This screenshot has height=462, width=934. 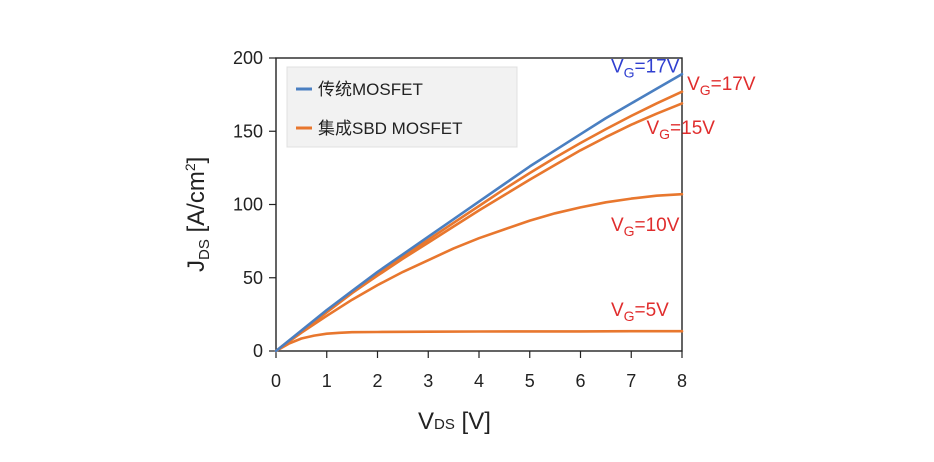 What do you see at coordinates (645, 227) in the screenshot?
I see `annotation-vg: VG=10V` at bounding box center [645, 227].